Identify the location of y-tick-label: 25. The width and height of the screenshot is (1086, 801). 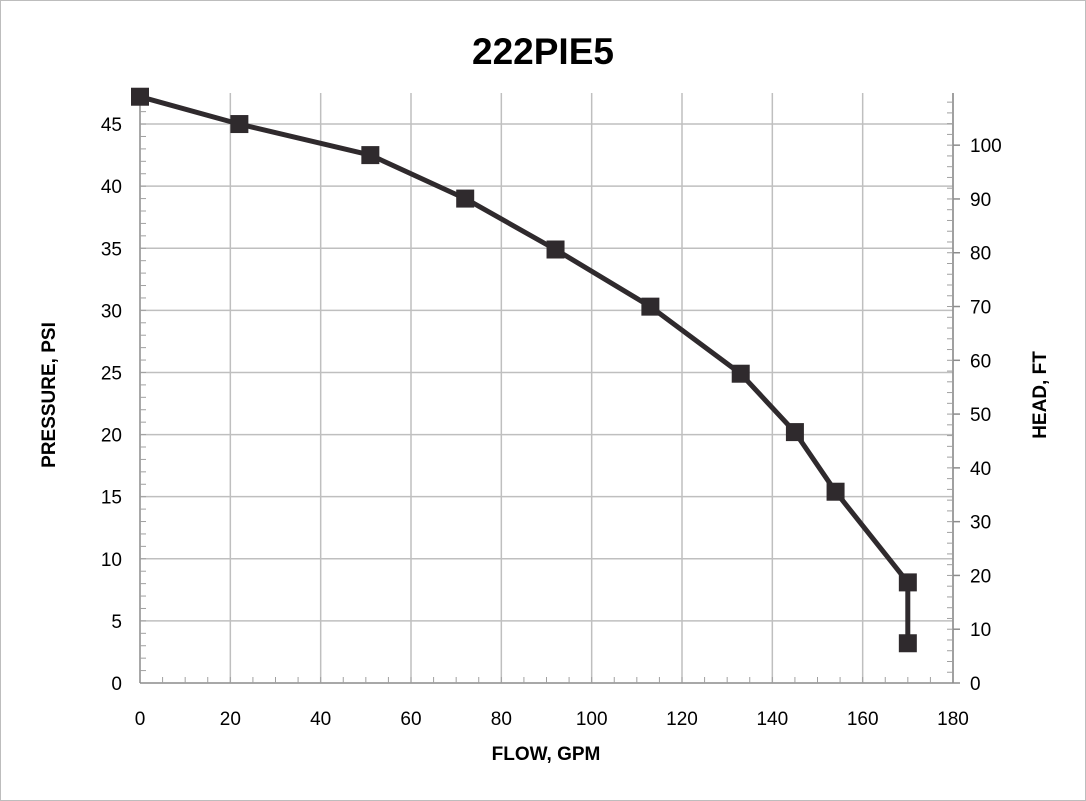
(111, 373).